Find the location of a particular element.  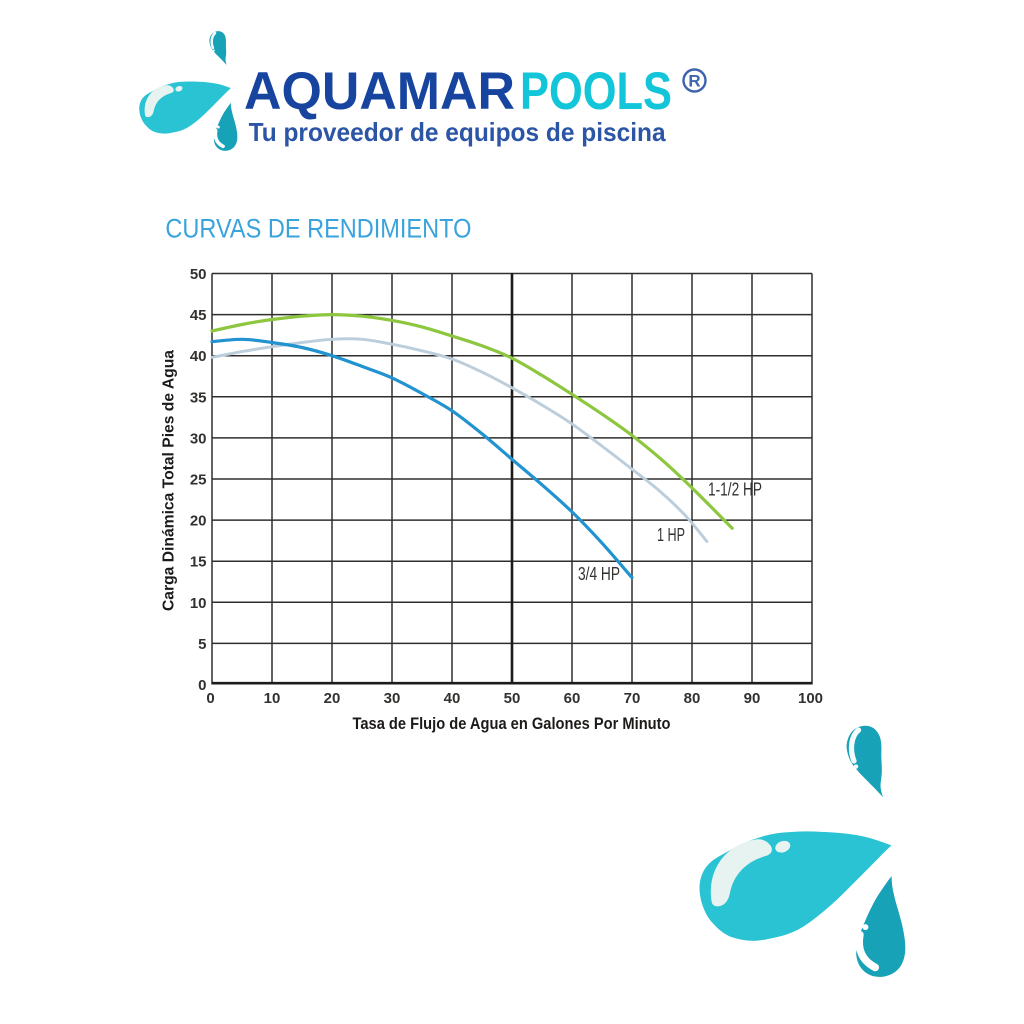

svg-text: 60 is located at coordinates (572, 698).